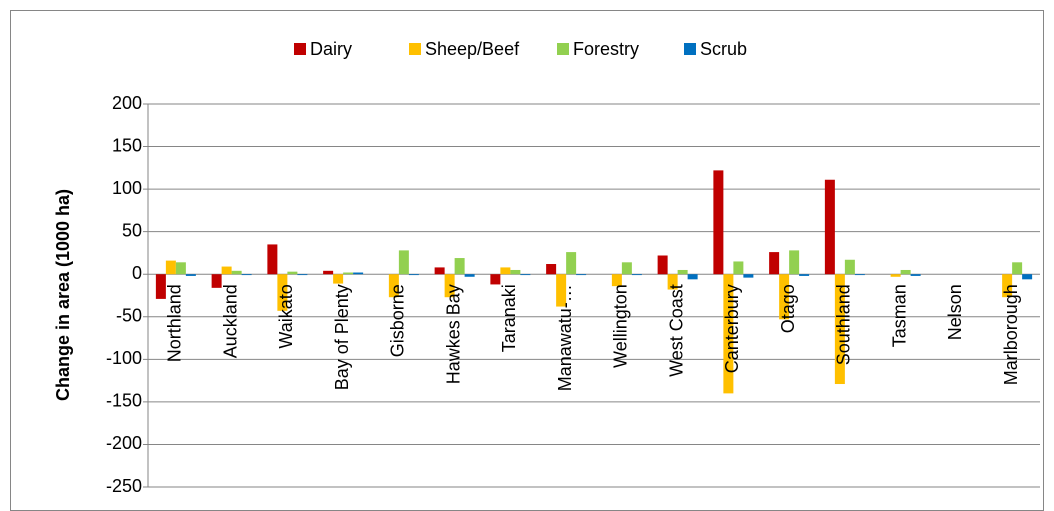 This screenshot has height=511, width=1054. Describe the element at coordinates (621, 326) in the screenshot. I see `x-tick-label: Wellington` at that location.